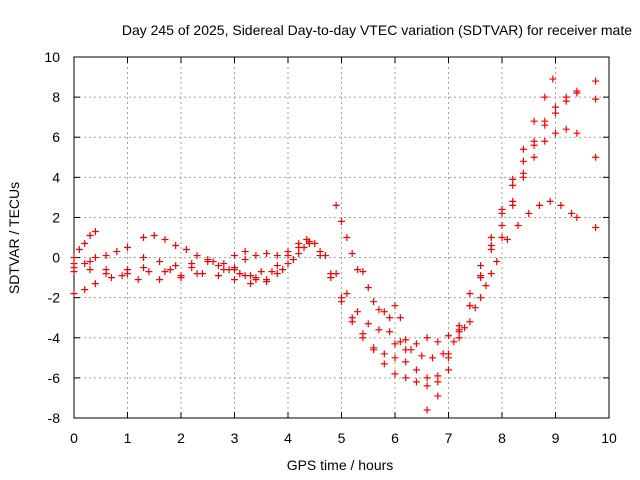 This screenshot has height=480, width=640. Describe the element at coordinates (54, 418) in the screenshot. I see `y-tick-label: -8` at that location.